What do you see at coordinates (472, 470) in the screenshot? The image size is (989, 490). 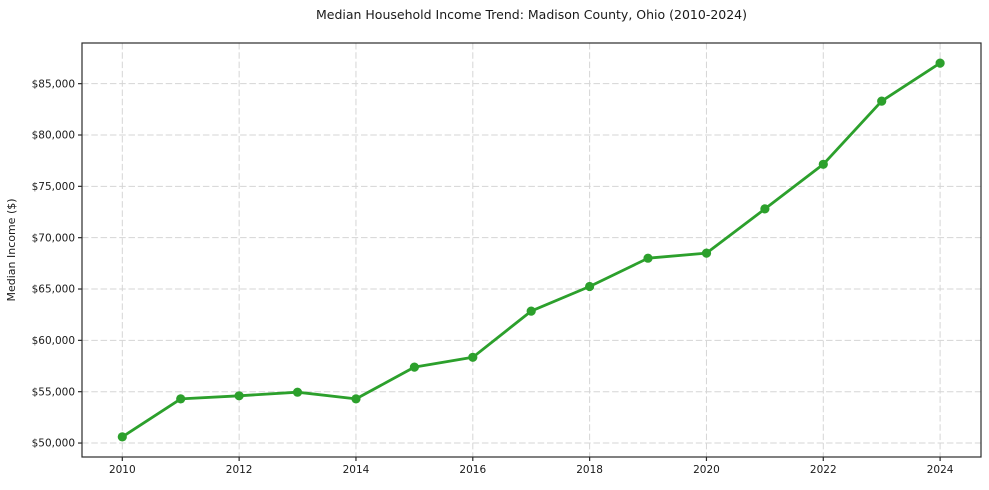 I see `x-tick-label: 2016` at bounding box center [472, 470].